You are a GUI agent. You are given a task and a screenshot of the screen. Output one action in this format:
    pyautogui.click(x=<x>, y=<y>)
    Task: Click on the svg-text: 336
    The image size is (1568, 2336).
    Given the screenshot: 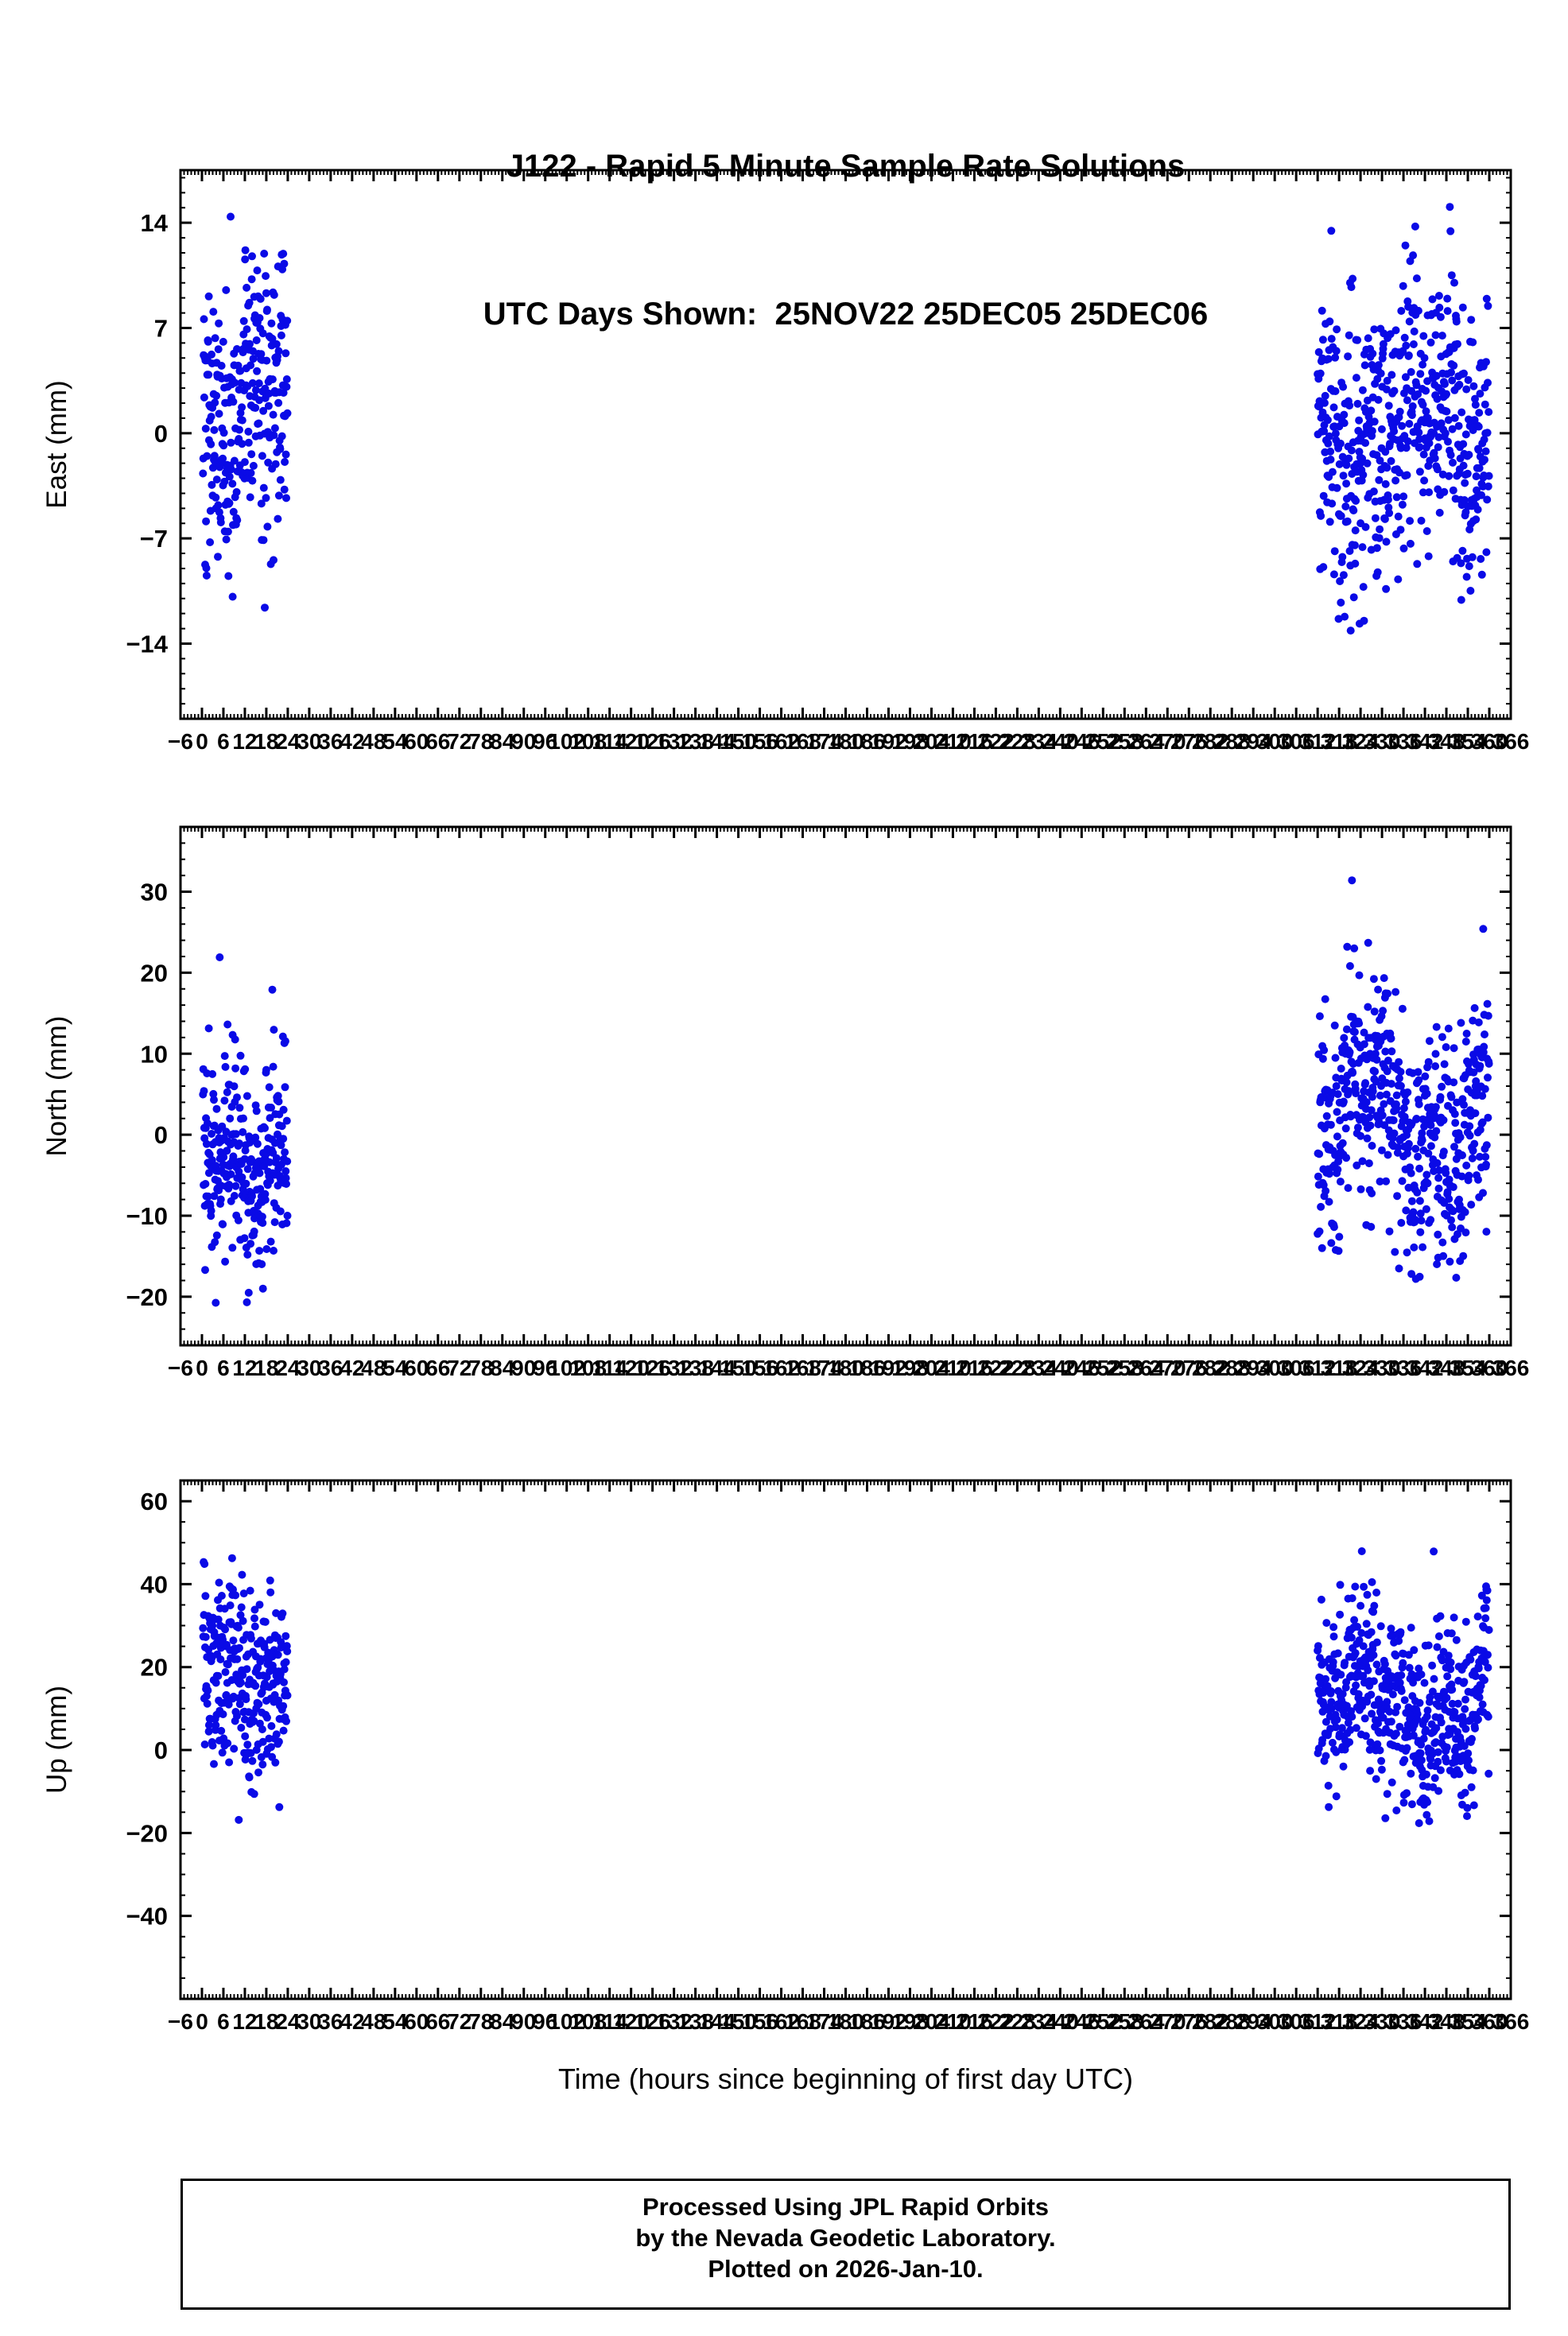 What is the action you would take?
    pyautogui.click(x=1403, y=741)
    